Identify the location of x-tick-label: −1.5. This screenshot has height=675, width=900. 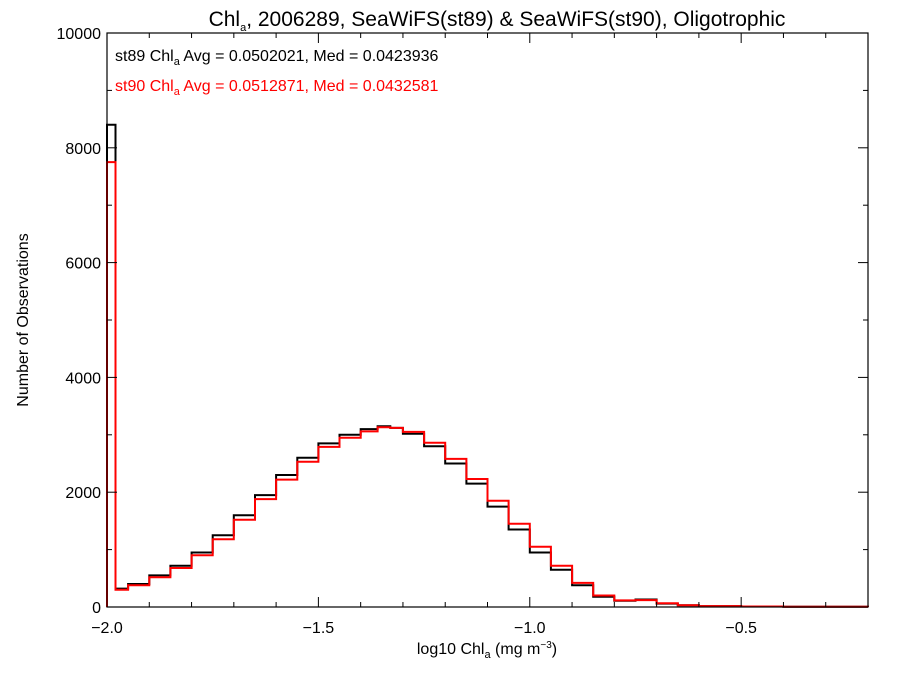
(319, 628).